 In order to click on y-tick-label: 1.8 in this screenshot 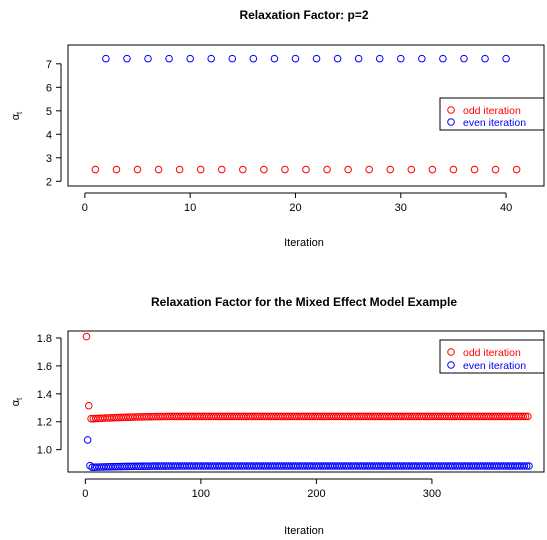, I will do `click(44, 339)`.